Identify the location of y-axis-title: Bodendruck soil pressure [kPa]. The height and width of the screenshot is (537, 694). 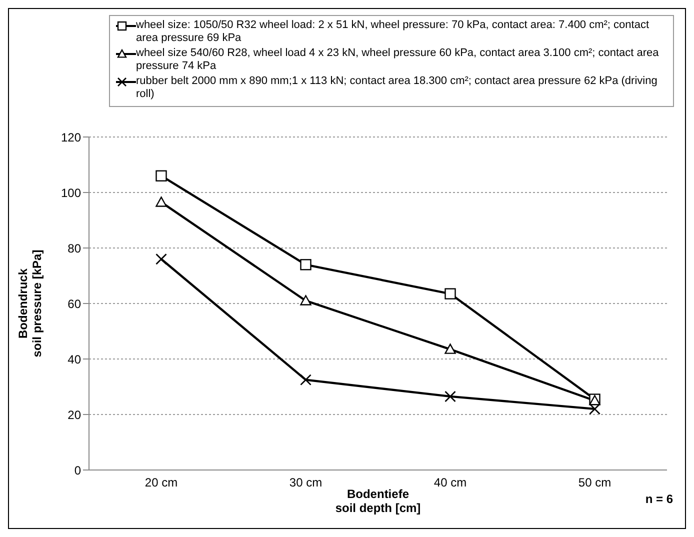
(30, 304).